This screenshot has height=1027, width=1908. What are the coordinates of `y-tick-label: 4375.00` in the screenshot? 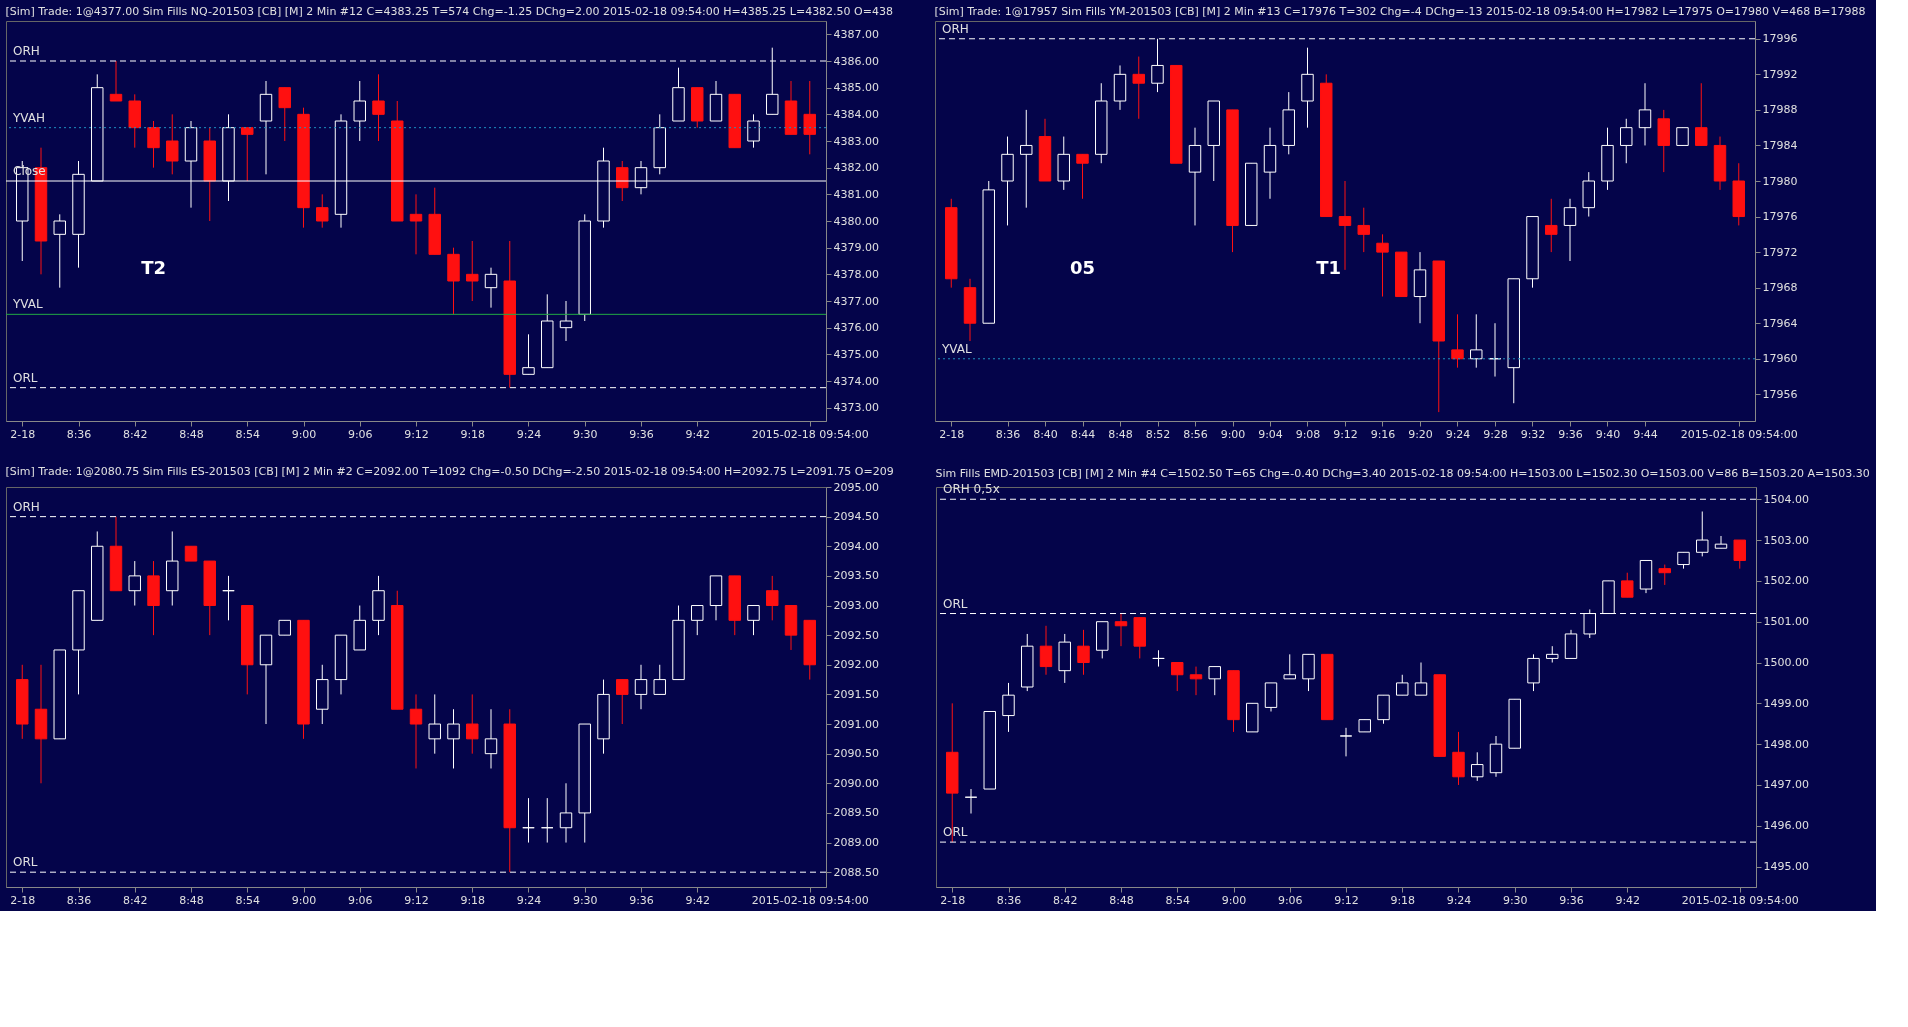 It's located at (856, 354).